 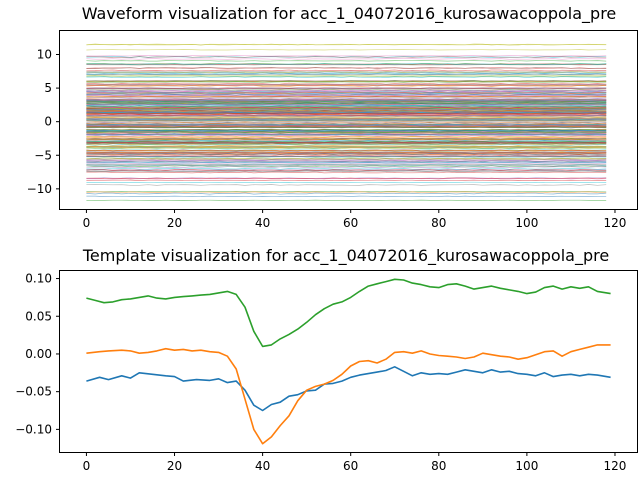 What do you see at coordinates (44, 55) in the screenshot?
I see `waveform-ytick-label: 10` at bounding box center [44, 55].